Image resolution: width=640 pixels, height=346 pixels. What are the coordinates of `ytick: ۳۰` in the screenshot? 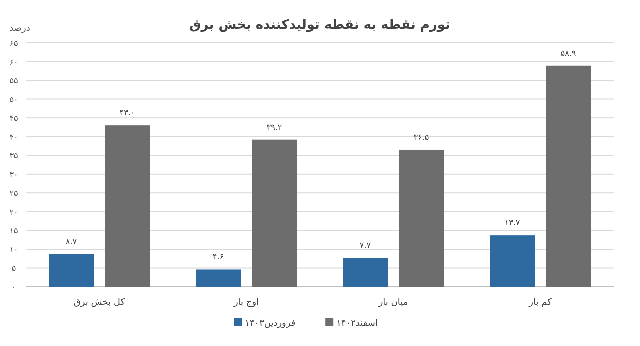 It's located at (14, 175).